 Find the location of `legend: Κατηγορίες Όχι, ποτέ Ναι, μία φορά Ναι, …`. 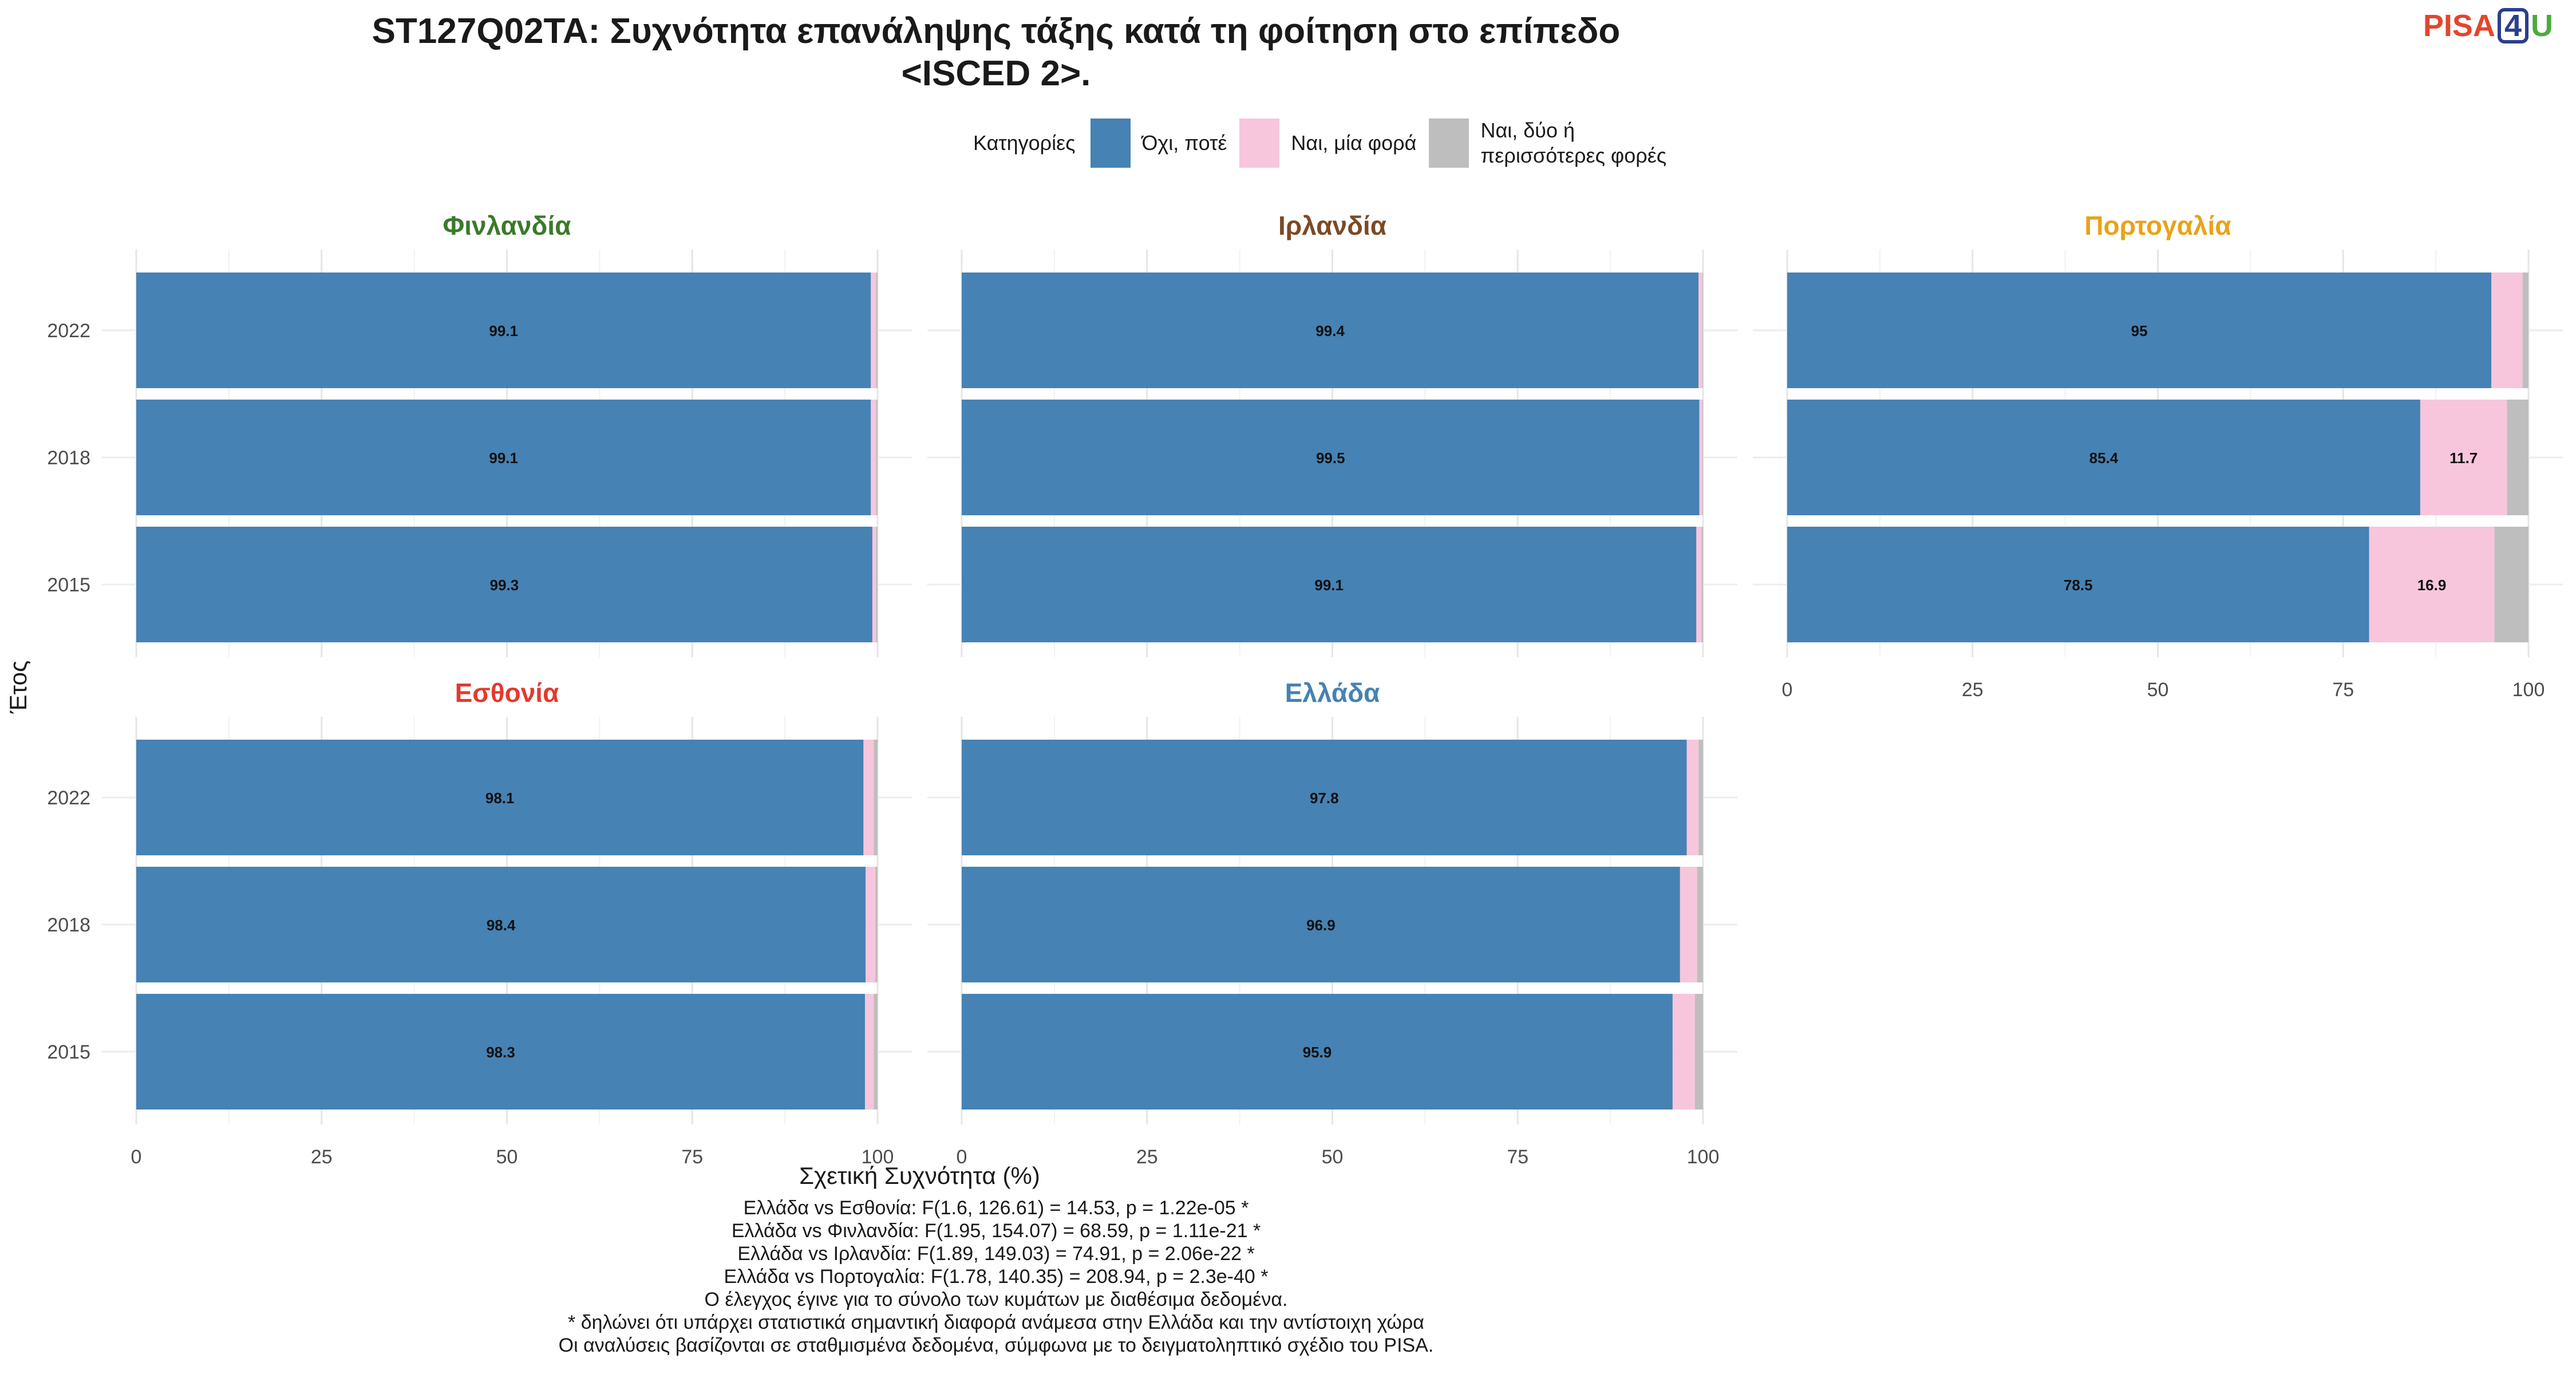

legend: Κατηγορίες Όχι, ποτέ Ναι, μία φορά Ναι, … is located at coordinates (1330, 143).